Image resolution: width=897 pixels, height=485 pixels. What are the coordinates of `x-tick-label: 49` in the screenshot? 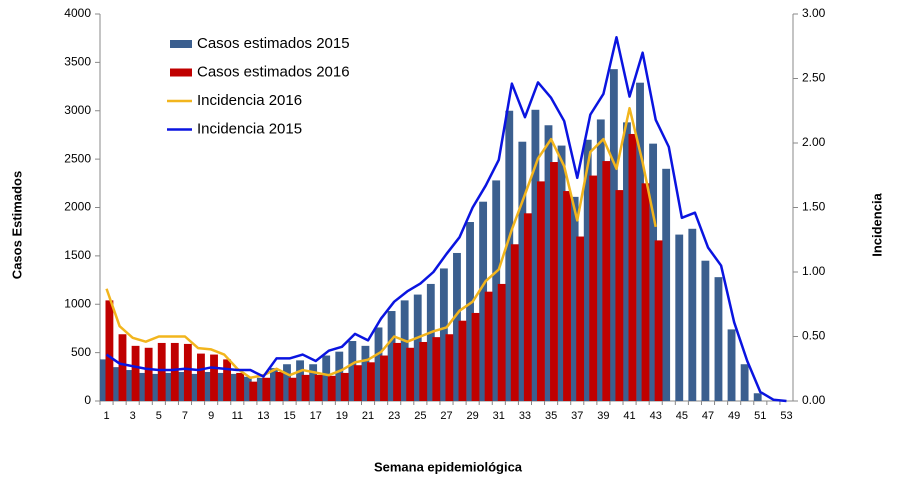 It's located at (734, 416).